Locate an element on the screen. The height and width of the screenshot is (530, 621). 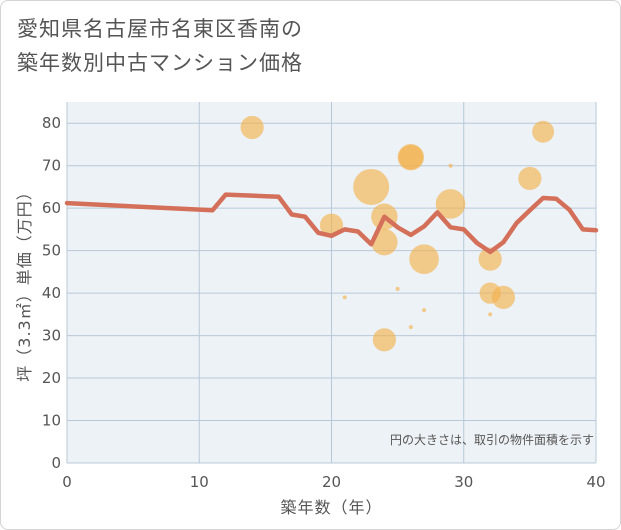
y-tick-label: 50 is located at coordinates (51, 251).